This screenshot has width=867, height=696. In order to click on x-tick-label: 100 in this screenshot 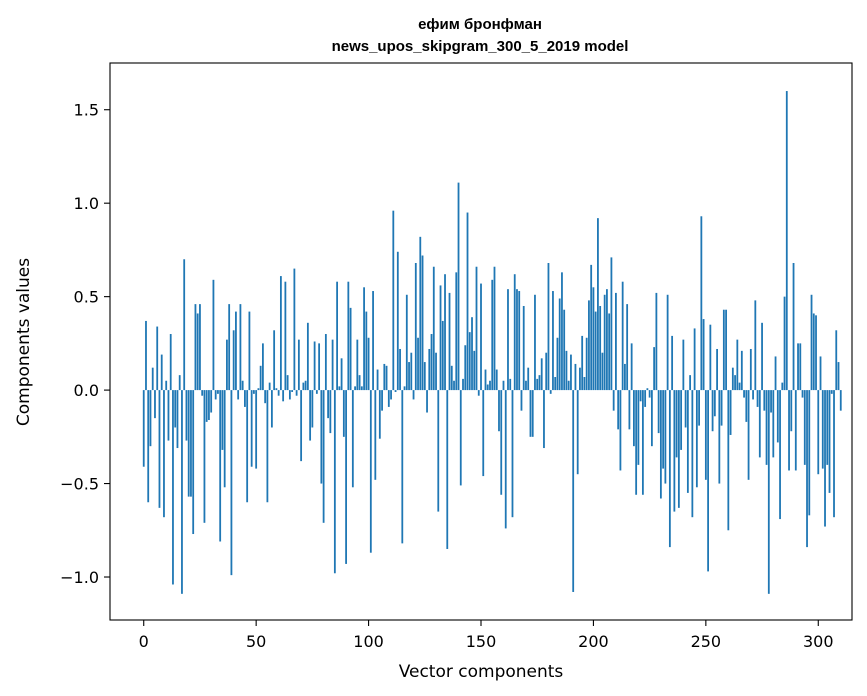, I will do `click(368, 641)`.